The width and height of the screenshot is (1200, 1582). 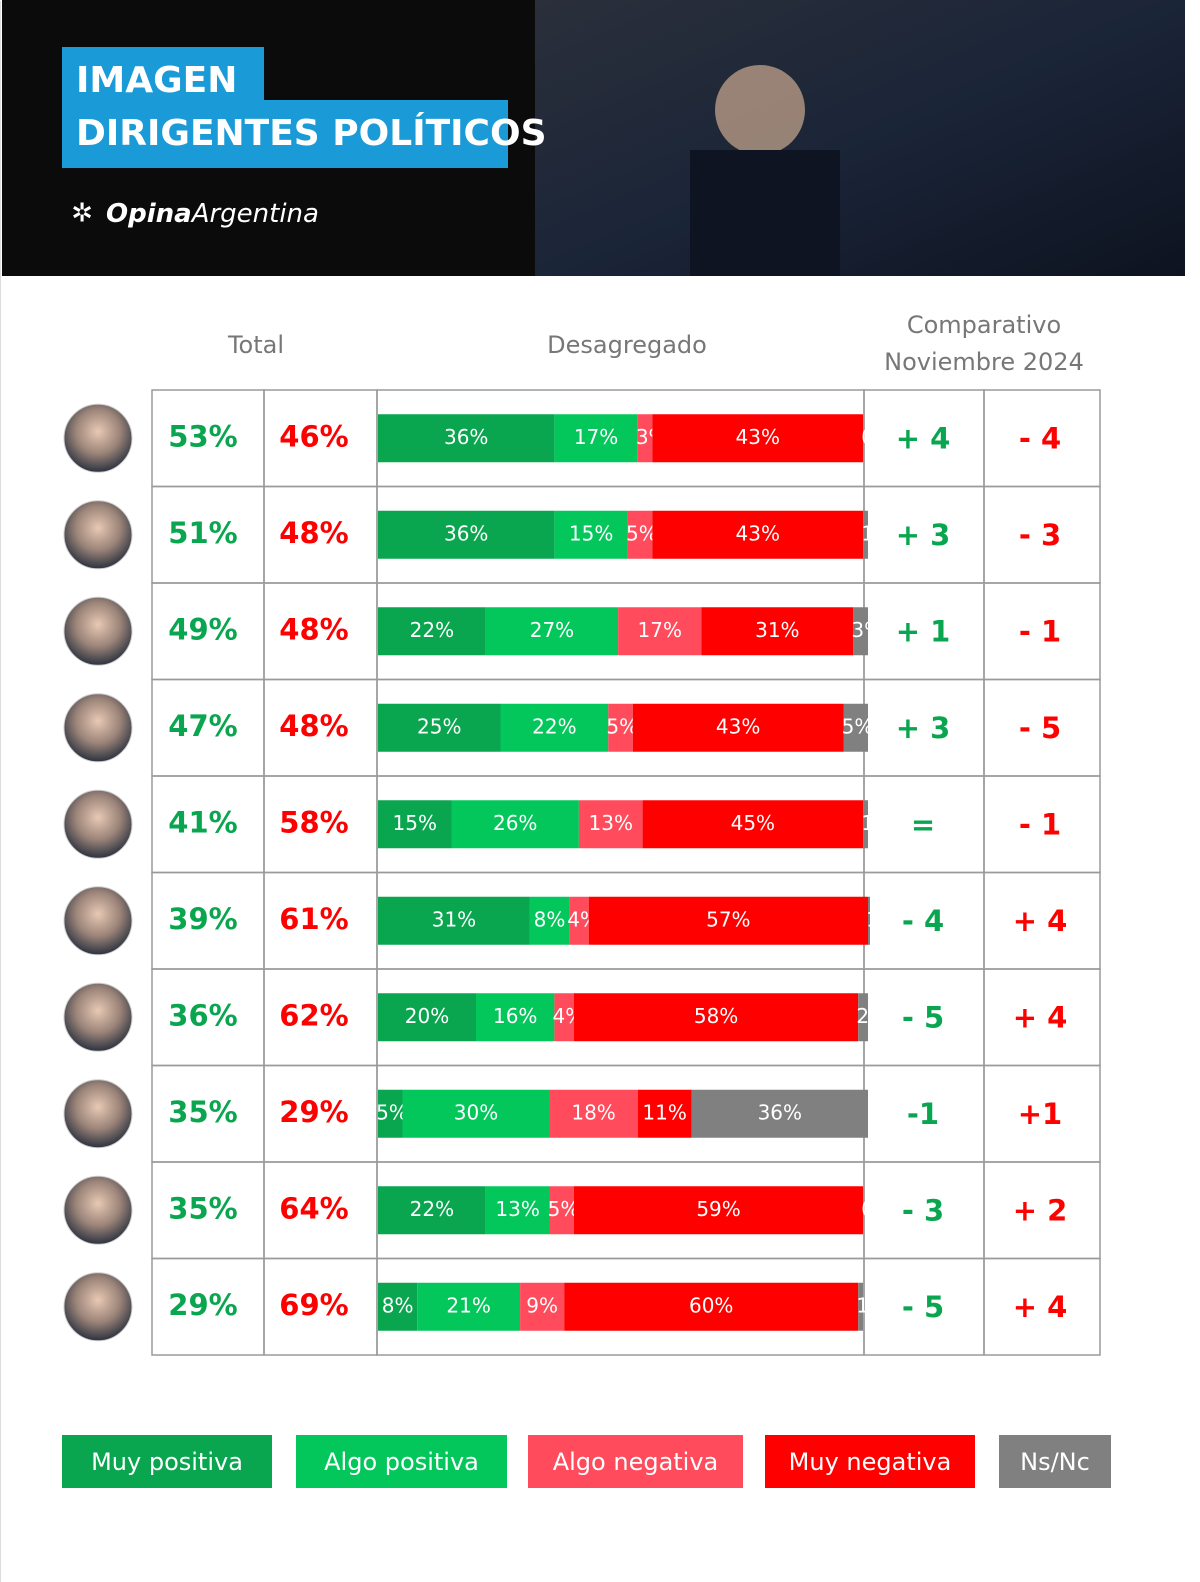 I want to click on segment-label: 3%, so click(x=867, y=630).